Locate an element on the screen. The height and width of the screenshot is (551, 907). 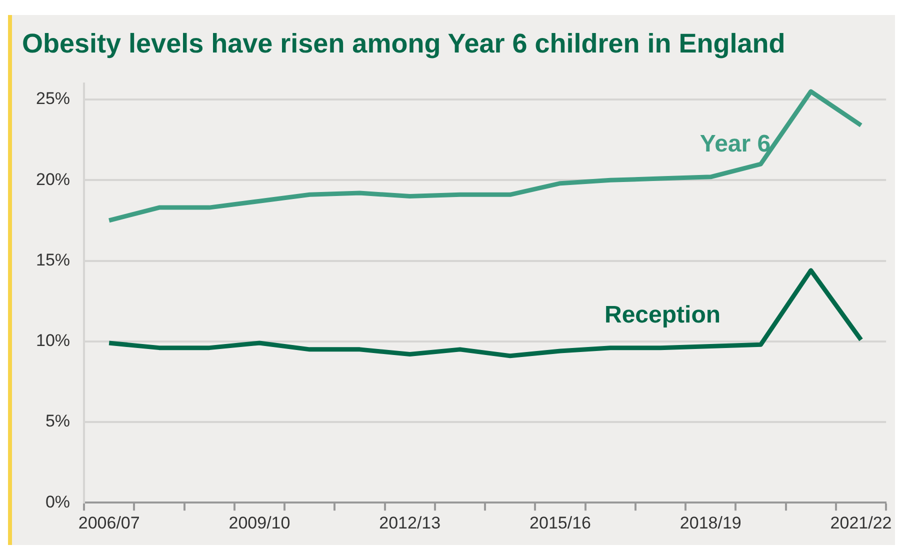
x-tick-label: 2021/22 is located at coordinates (861, 522).